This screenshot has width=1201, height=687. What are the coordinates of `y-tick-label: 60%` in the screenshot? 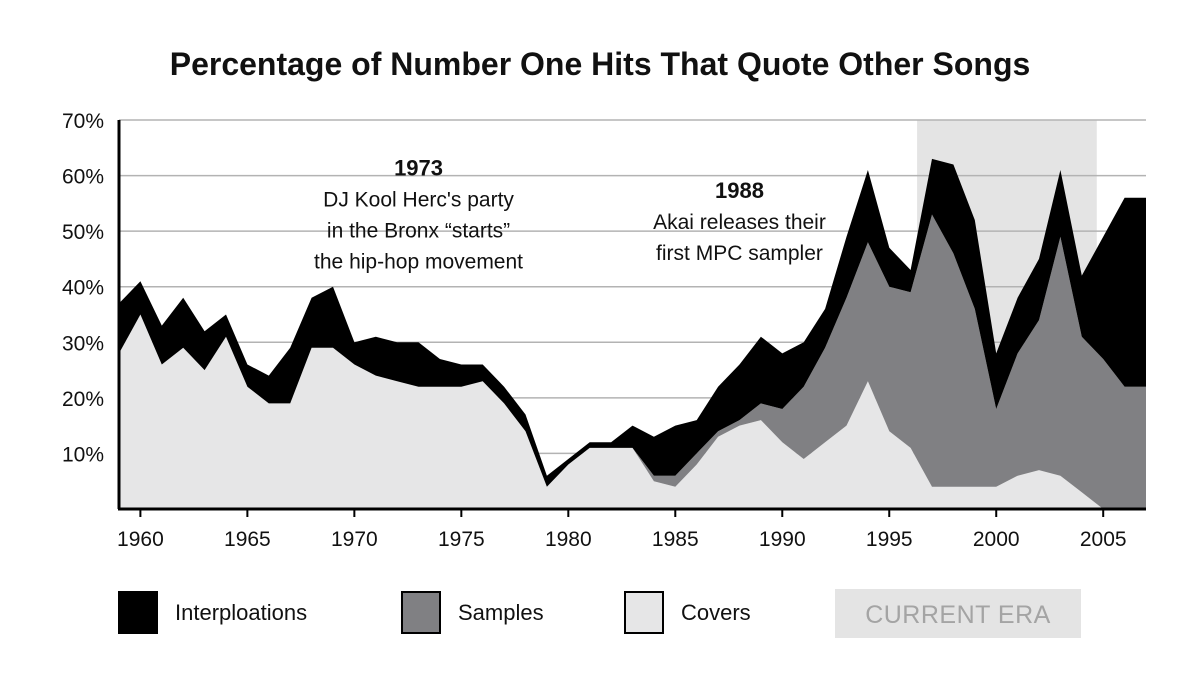 It's located at (83, 177).